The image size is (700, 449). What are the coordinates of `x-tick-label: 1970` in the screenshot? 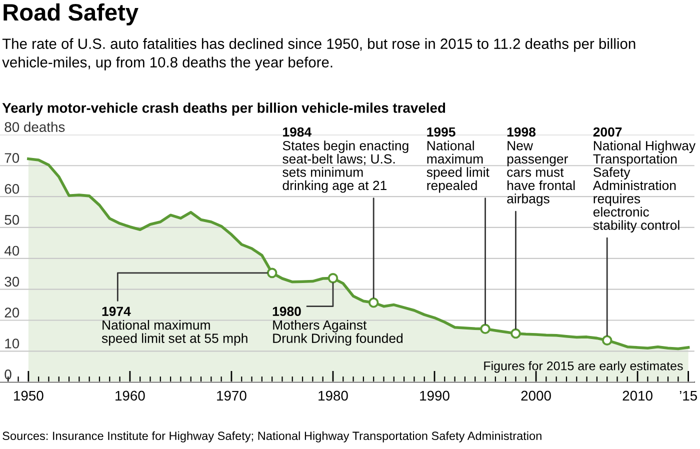 It's located at (231, 395).